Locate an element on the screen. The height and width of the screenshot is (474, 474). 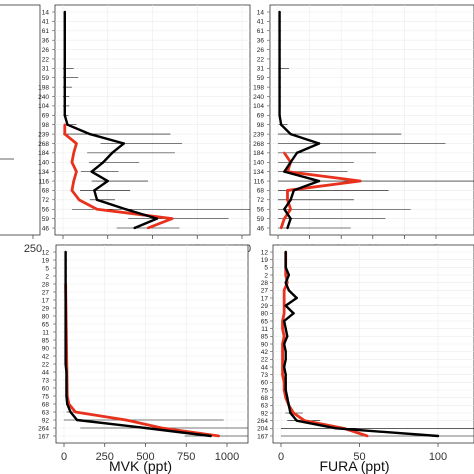
y-tick-label: 46 is located at coordinates (261, 228).